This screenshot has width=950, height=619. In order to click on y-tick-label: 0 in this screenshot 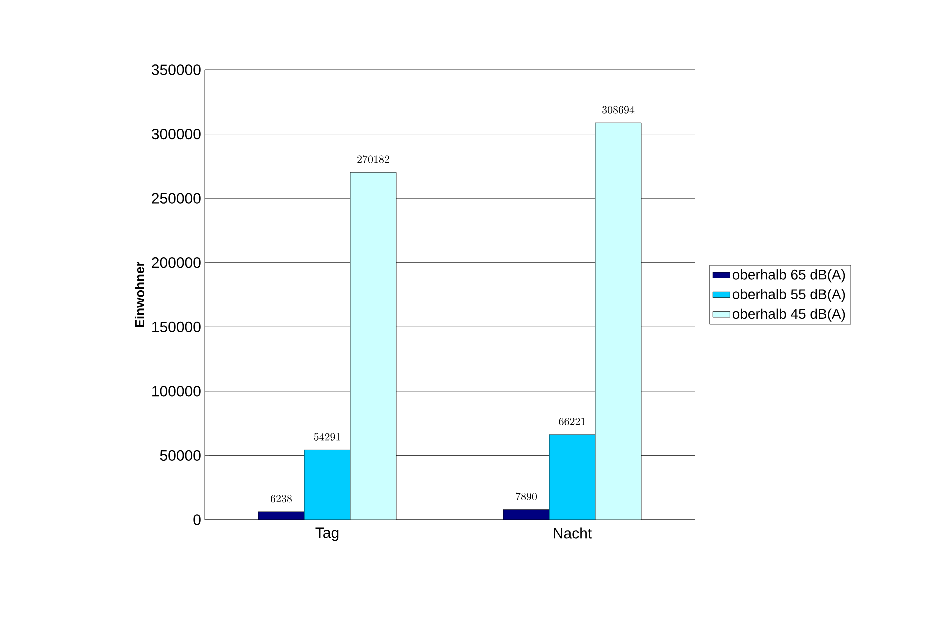, I will do `click(197, 520)`.